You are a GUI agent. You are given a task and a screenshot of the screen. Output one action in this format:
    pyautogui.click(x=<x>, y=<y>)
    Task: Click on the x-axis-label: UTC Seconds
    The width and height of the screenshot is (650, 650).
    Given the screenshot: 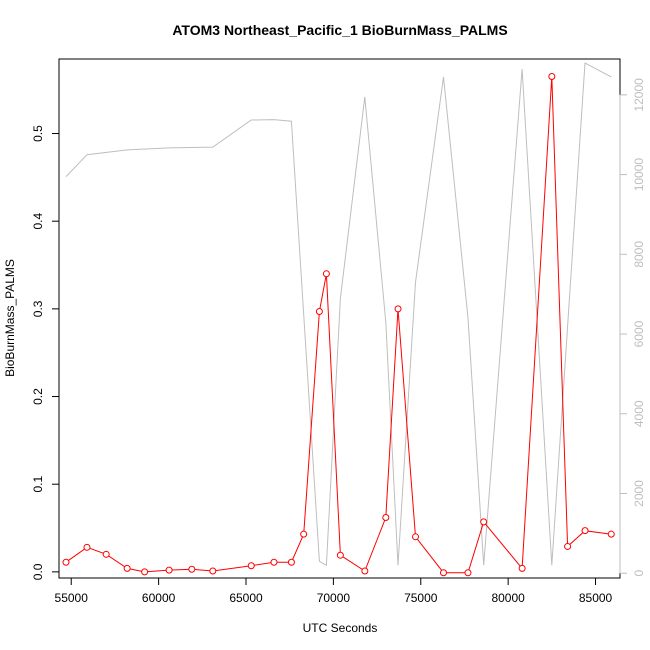 What is the action you would take?
    pyautogui.click(x=340, y=628)
    